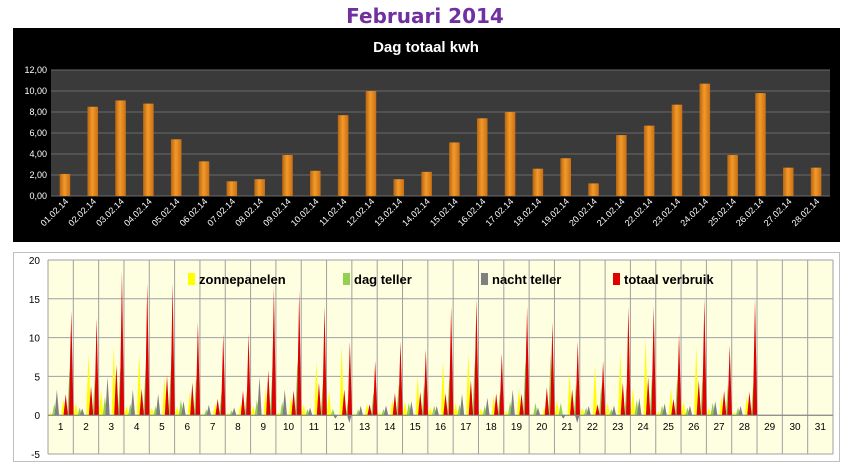 Image resolution: width=850 pixels, height=462 pixels. Describe the element at coordinates (644, 427) in the screenshot. I see `x-tick-label: 24` at that location.